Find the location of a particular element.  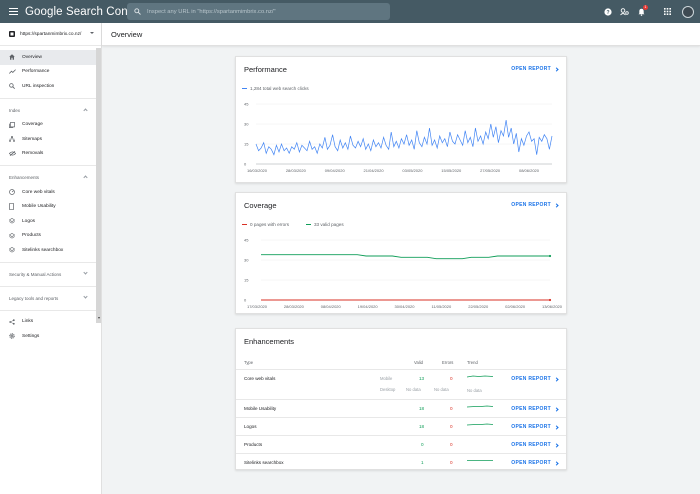

sitemap-icon is located at coordinates (15, 139).